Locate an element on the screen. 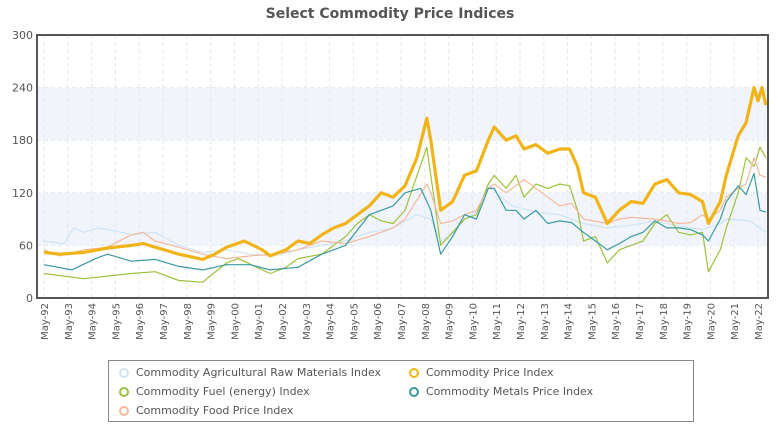 Image resolution: width=780 pixels, height=435 pixels. legend-label: Commodity Price Index is located at coordinates (490, 372).